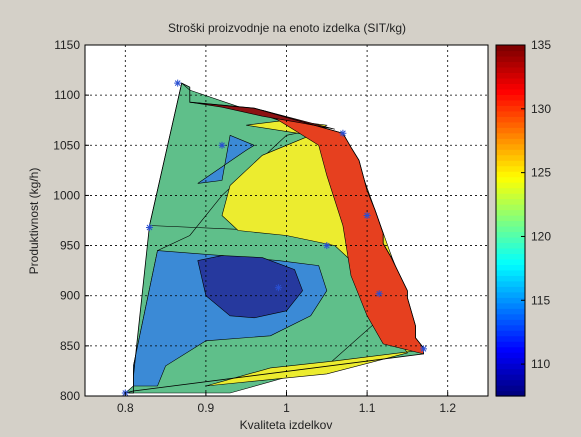  I want to click on colorbar-tick-label: 120, so click(541, 236).